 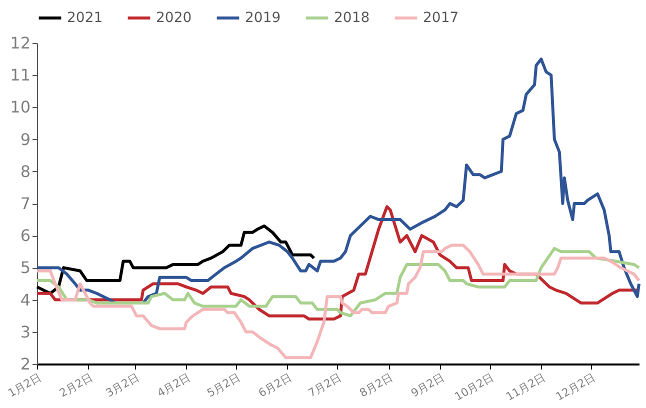 I want to click on line-series, so click(x=176, y=259).